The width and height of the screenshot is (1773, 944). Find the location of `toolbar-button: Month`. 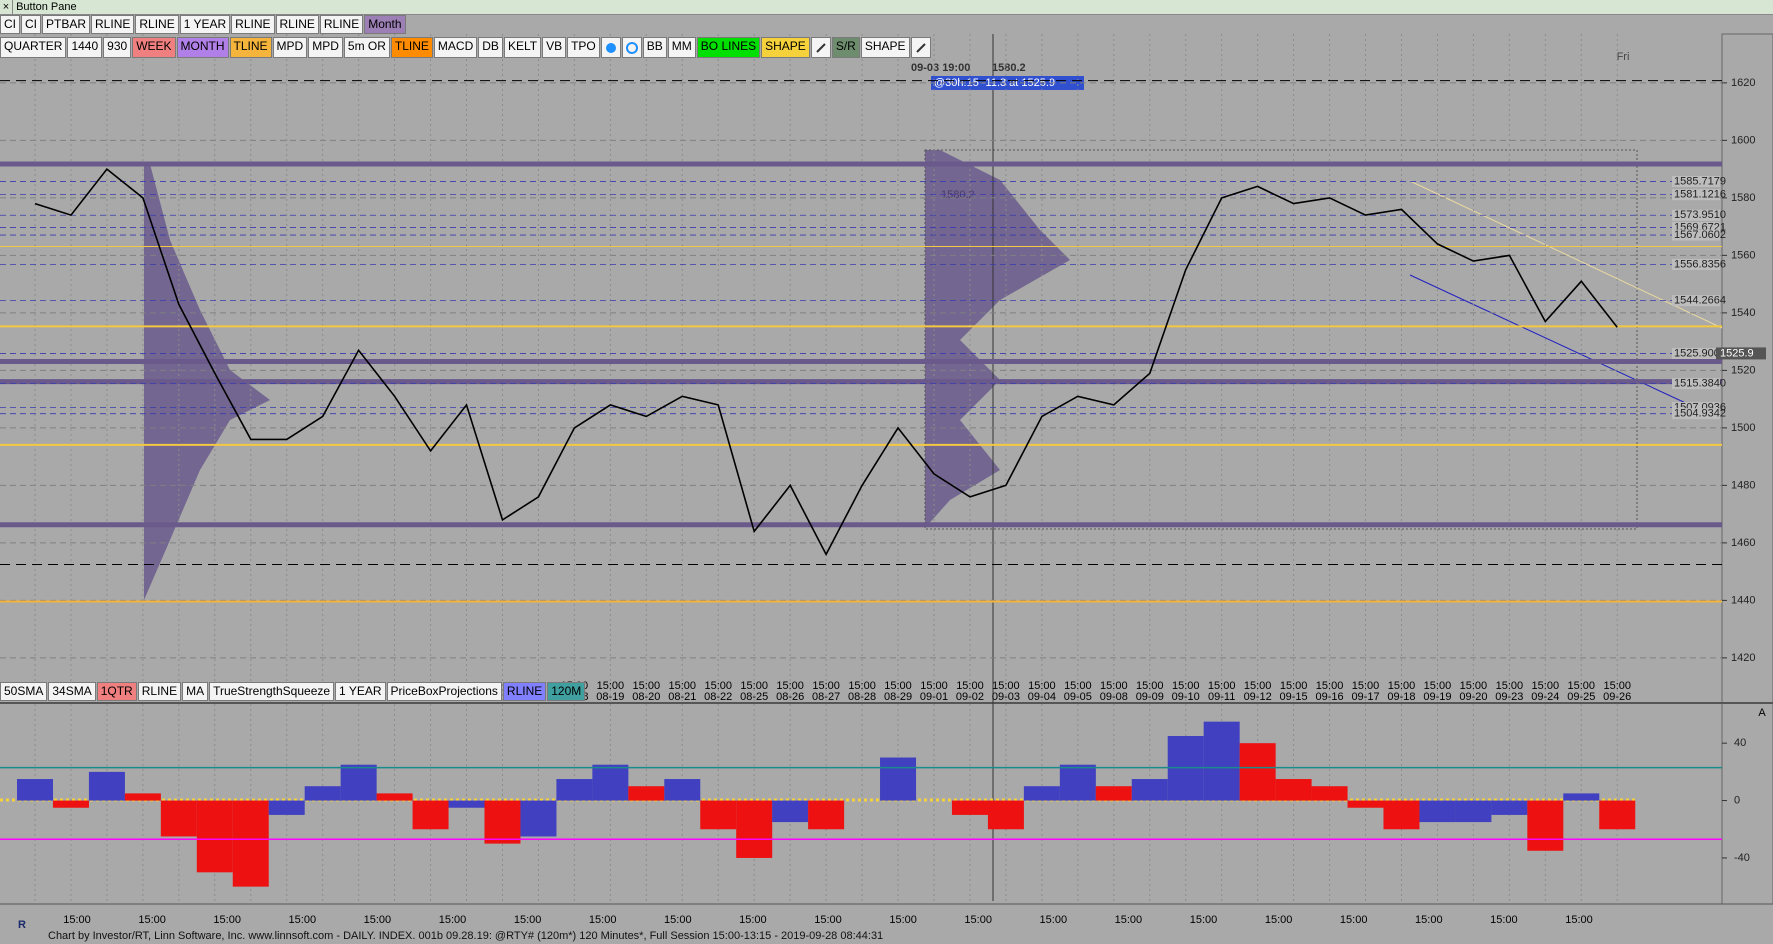

toolbar-button: Month is located at coordinates (385, 24).